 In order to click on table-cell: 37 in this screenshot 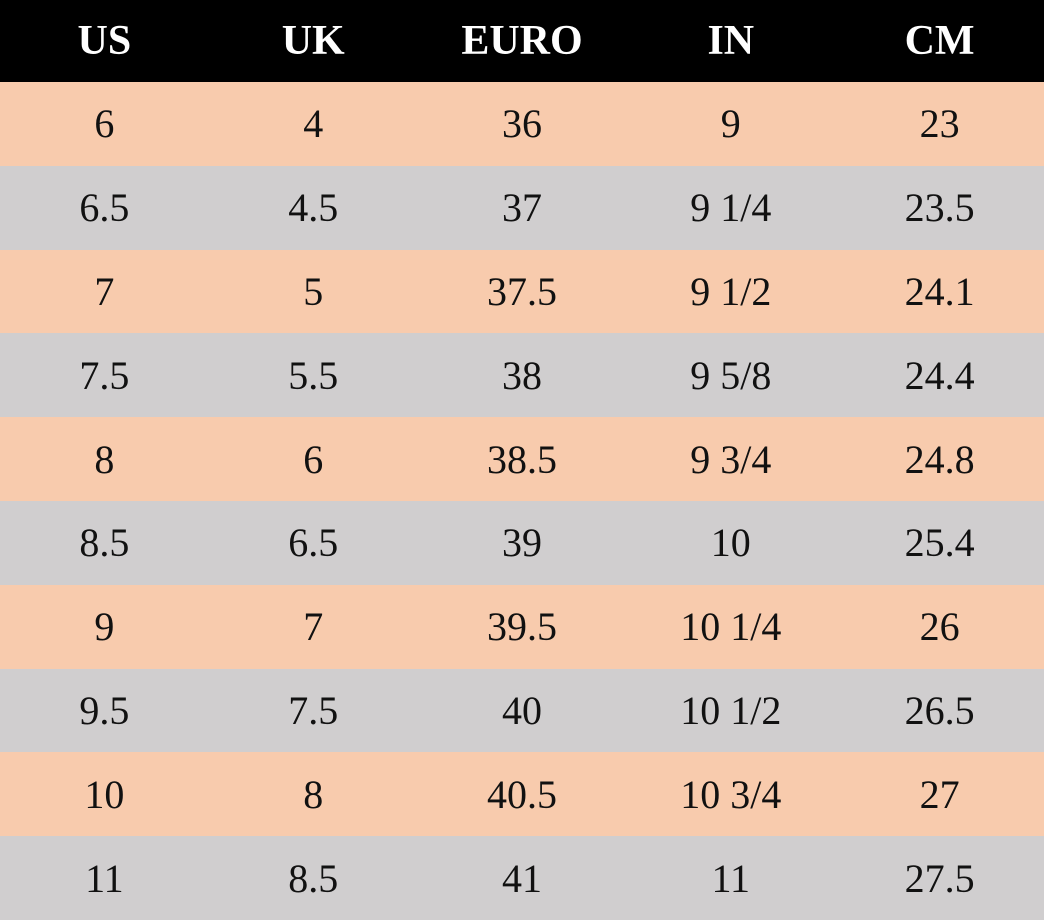, I will do `click(521, 208)`.